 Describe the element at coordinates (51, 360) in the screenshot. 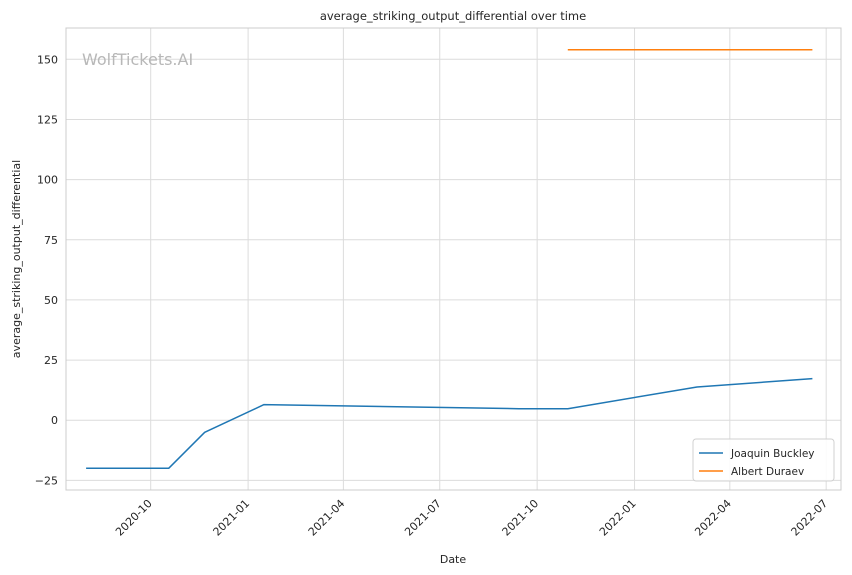

I see `y-tick-label: 25` at that location.